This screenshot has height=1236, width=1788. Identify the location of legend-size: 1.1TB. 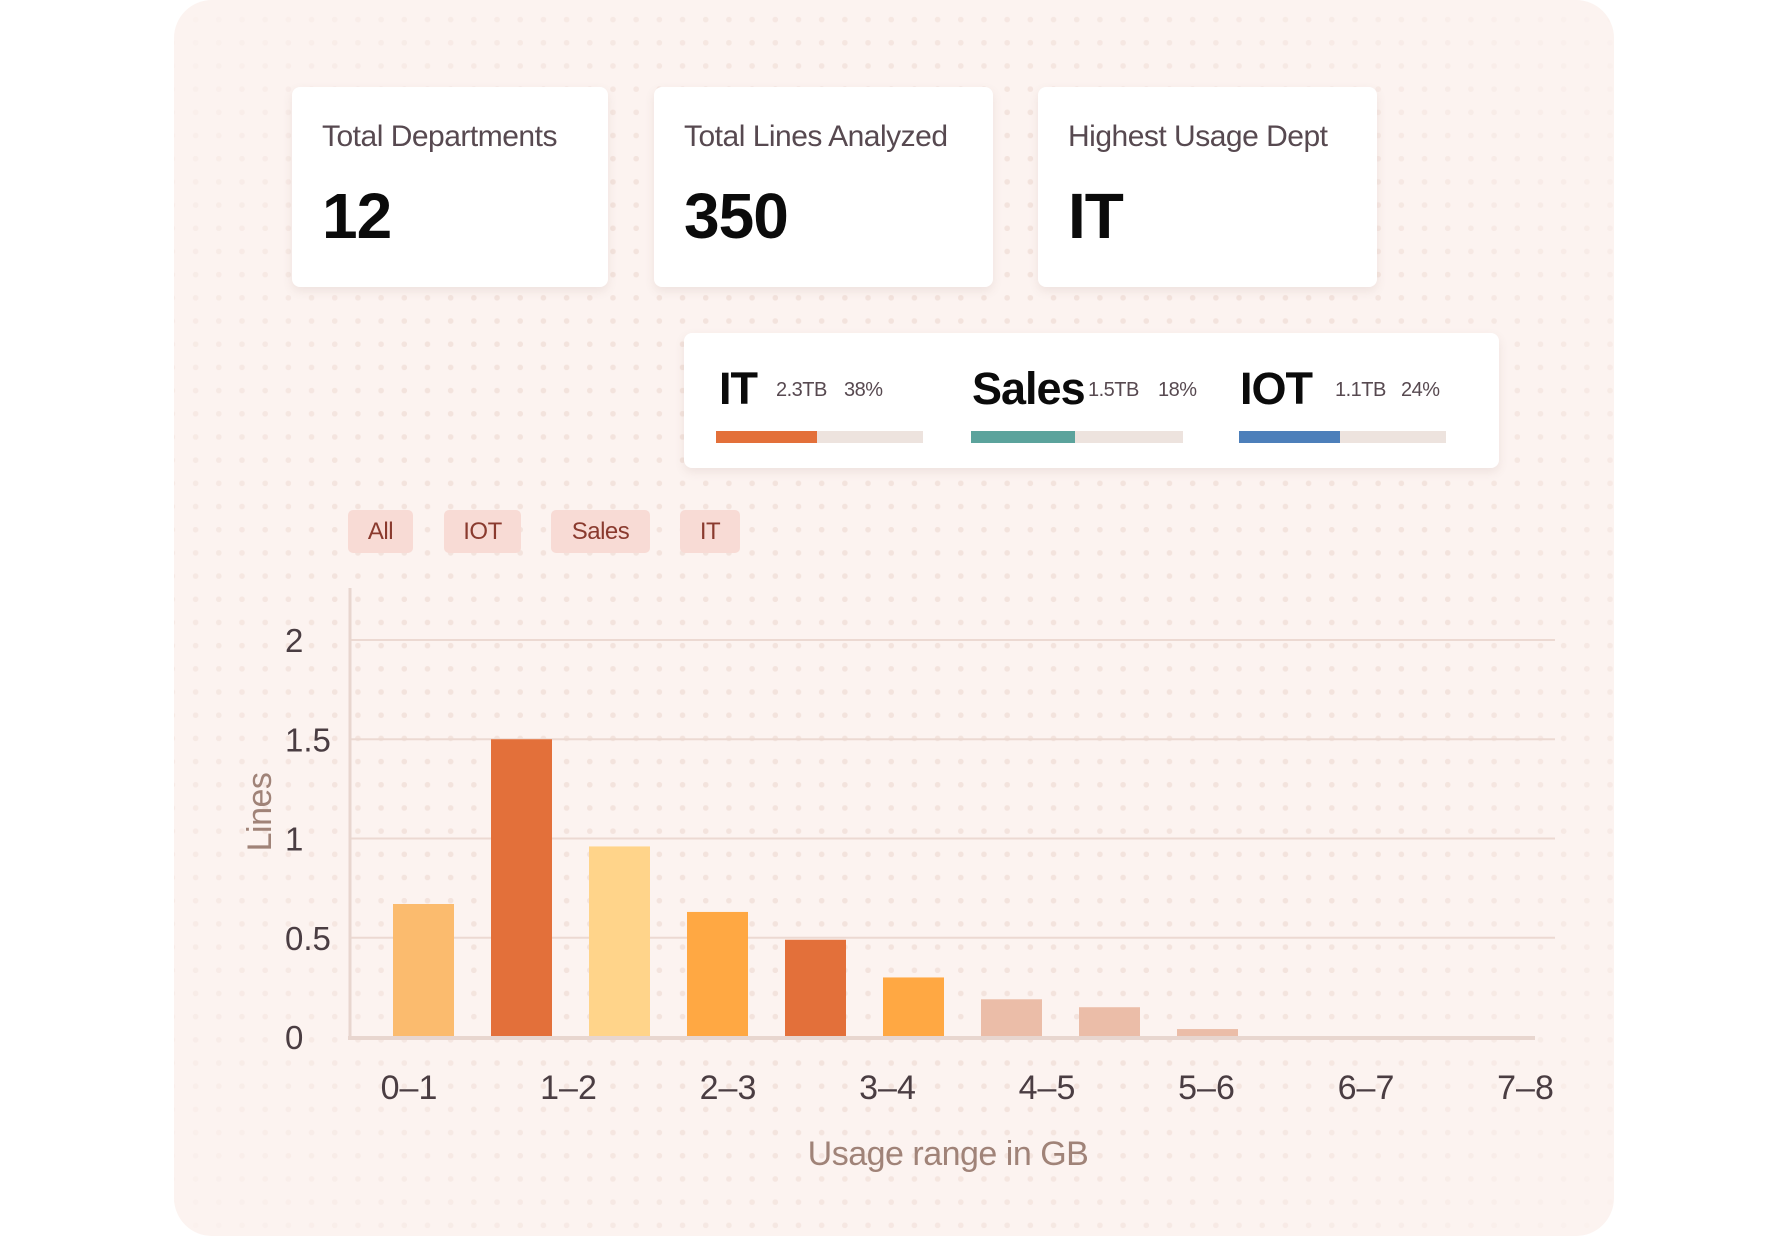
(1360, 390).